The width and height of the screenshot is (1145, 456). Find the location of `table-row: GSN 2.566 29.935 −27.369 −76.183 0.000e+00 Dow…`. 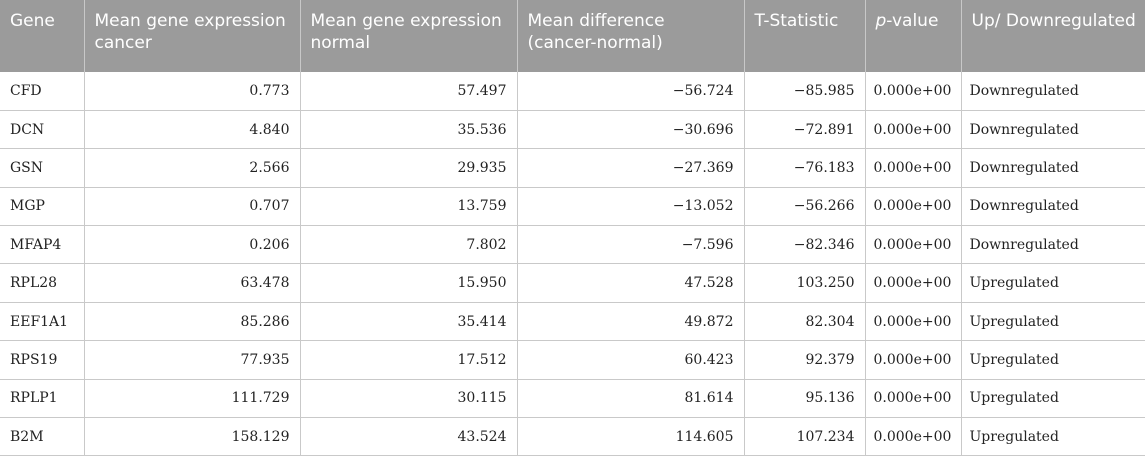

table-row: GSN 2.566 29.935 −27.369 −76.183 0.000e+00 Dow… is located at coordinates (572, 168).